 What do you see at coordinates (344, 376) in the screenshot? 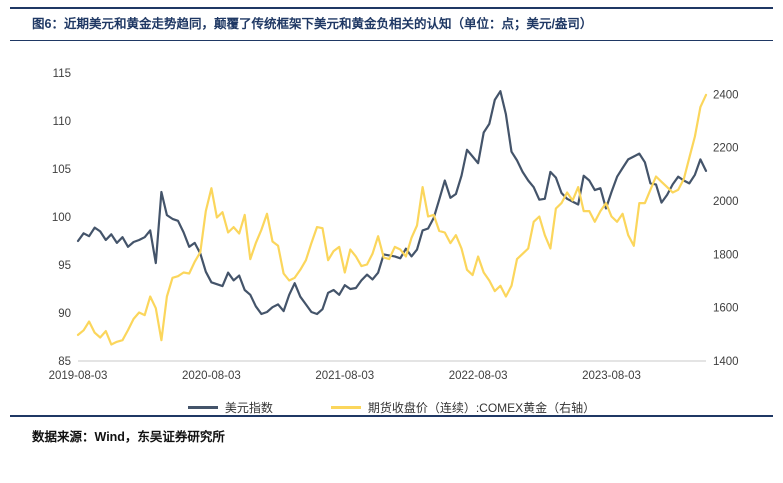
I see `x-axis-tick-label: 2021-08-03` at bounding box center [344, 376].